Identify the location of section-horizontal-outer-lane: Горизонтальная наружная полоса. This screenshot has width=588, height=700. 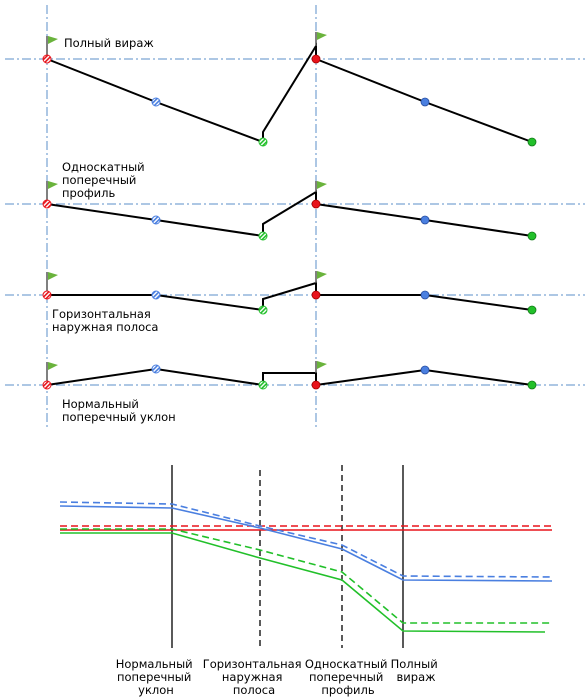
(289, 302).